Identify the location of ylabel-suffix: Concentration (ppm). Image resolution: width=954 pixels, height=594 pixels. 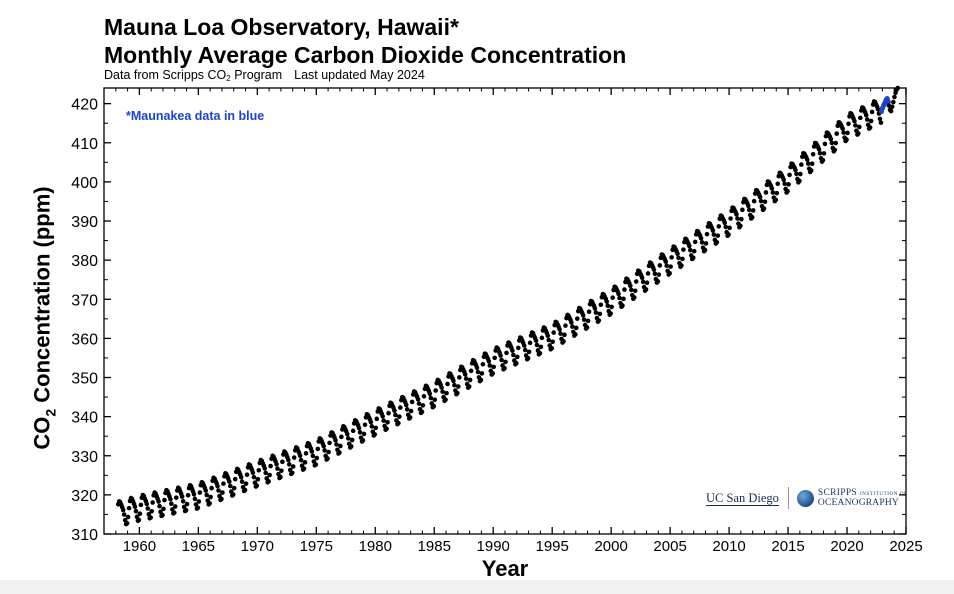
(42, 297).